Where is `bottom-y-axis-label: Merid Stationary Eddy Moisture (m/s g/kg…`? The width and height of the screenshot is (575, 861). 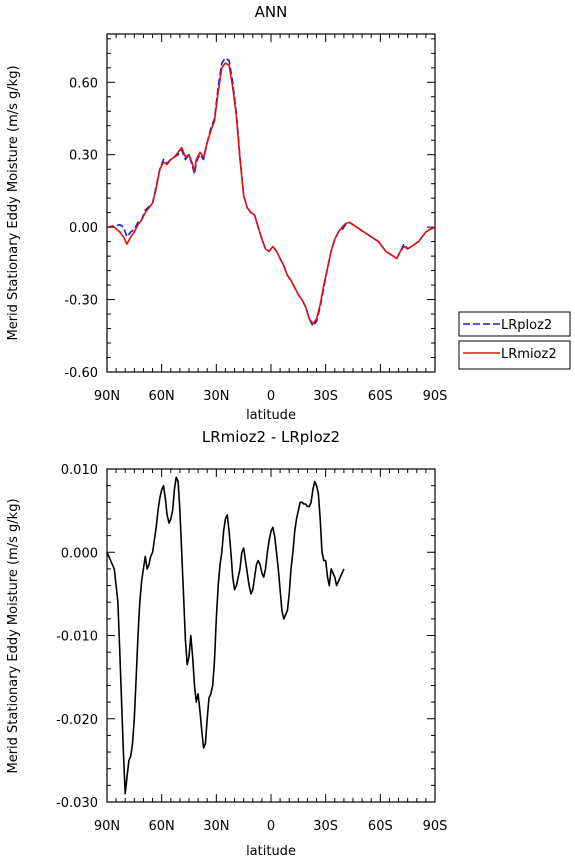 bottom-y-axis-label: Merid Stationary Eddy Moisture (m/s g/kg… is located at coordinates (13, 635).